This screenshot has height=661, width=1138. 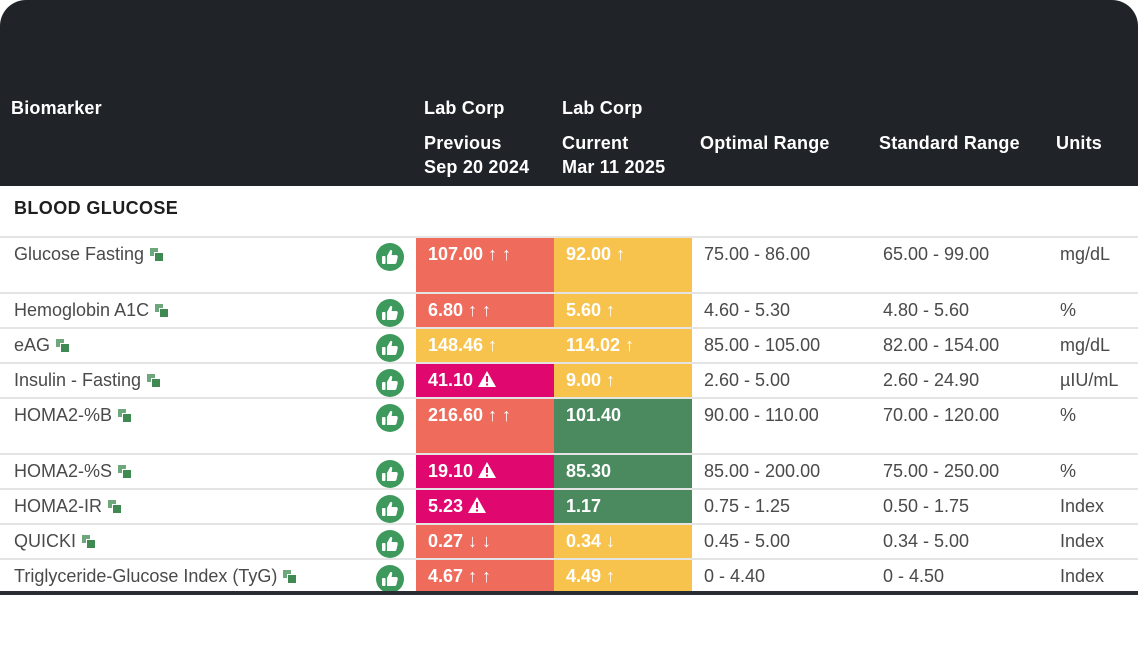 I want to click on previous-value: 5.23, so click(x=485, y=506).